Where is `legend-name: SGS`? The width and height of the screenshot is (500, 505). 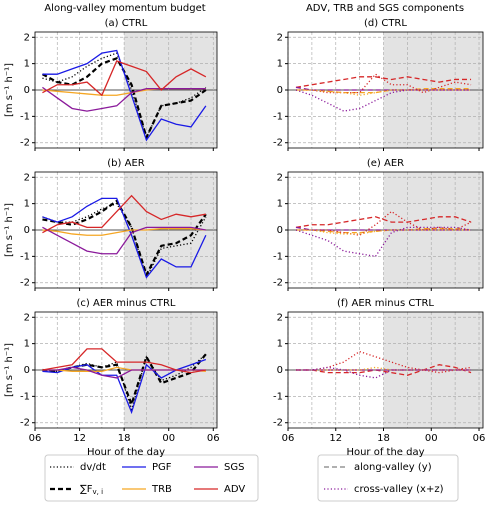
legend-name: SGS is located at coordinates (234, 467).